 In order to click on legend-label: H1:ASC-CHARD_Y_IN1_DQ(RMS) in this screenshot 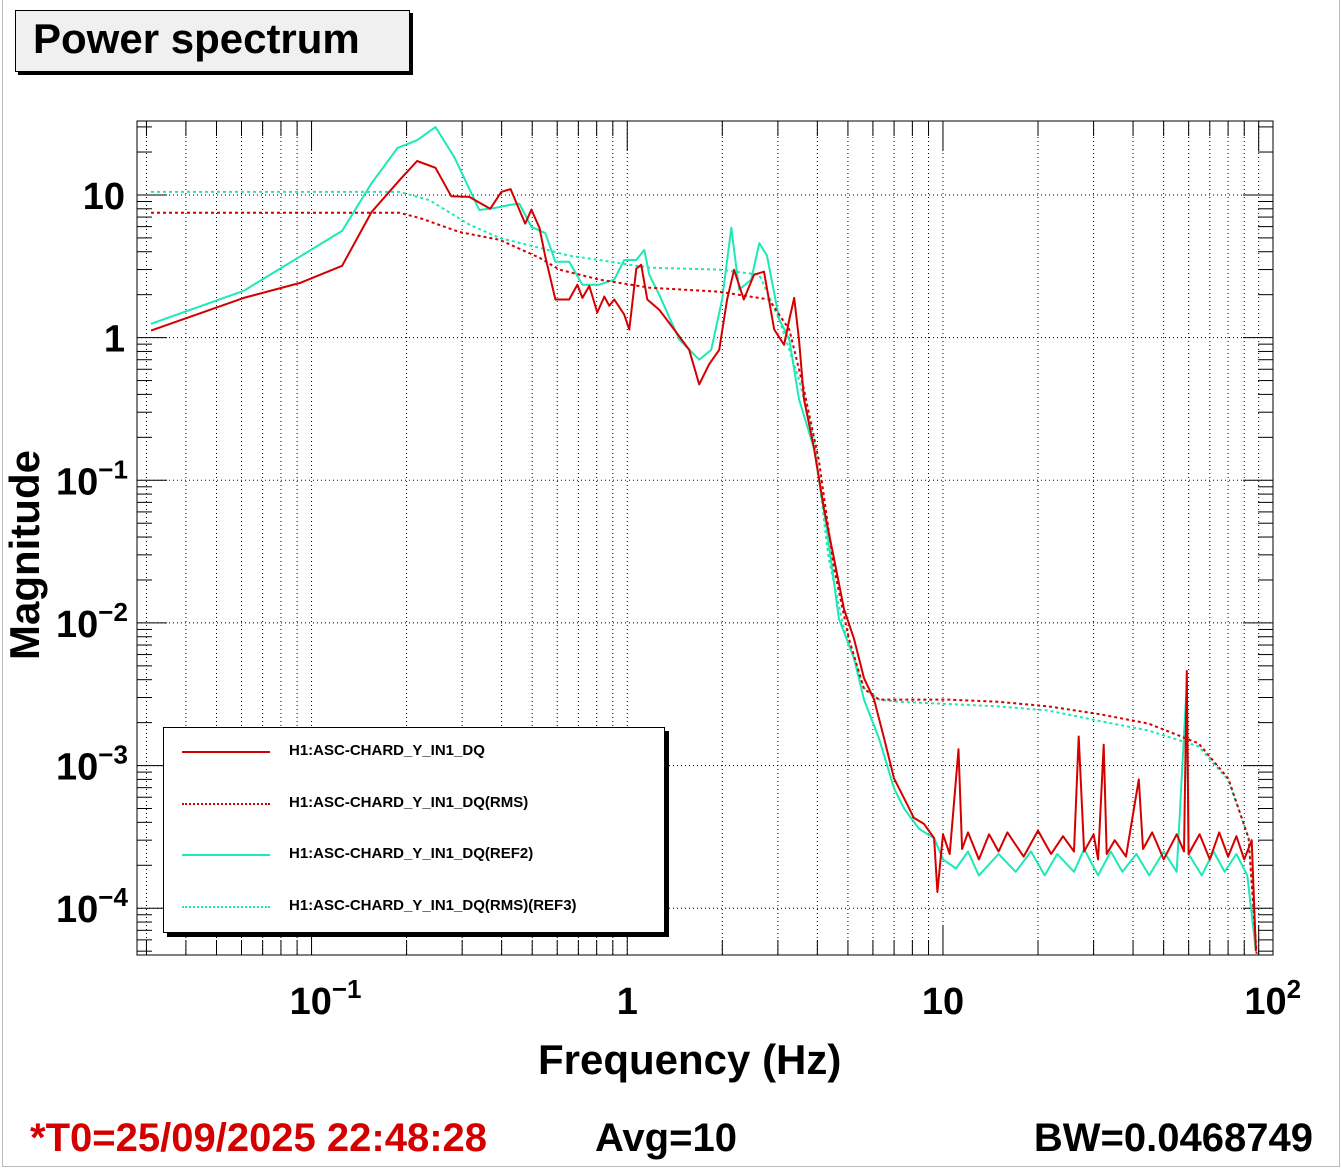, I will do `click(409, 802)`.